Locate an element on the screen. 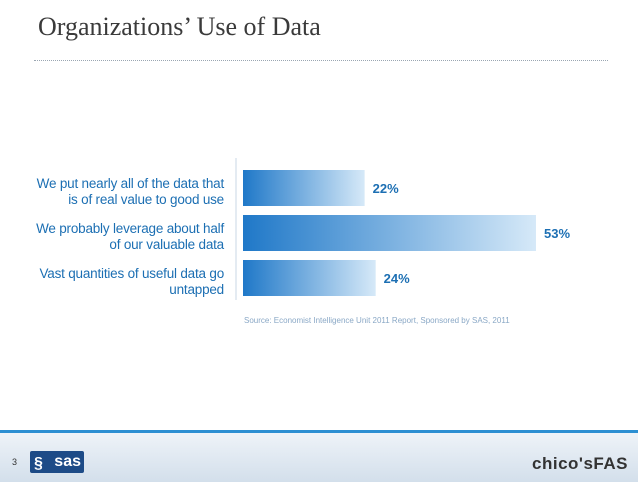 The height and width of the screenshot is (482, 638). sas-logo-text: sas is located at coordinates (67, 461).